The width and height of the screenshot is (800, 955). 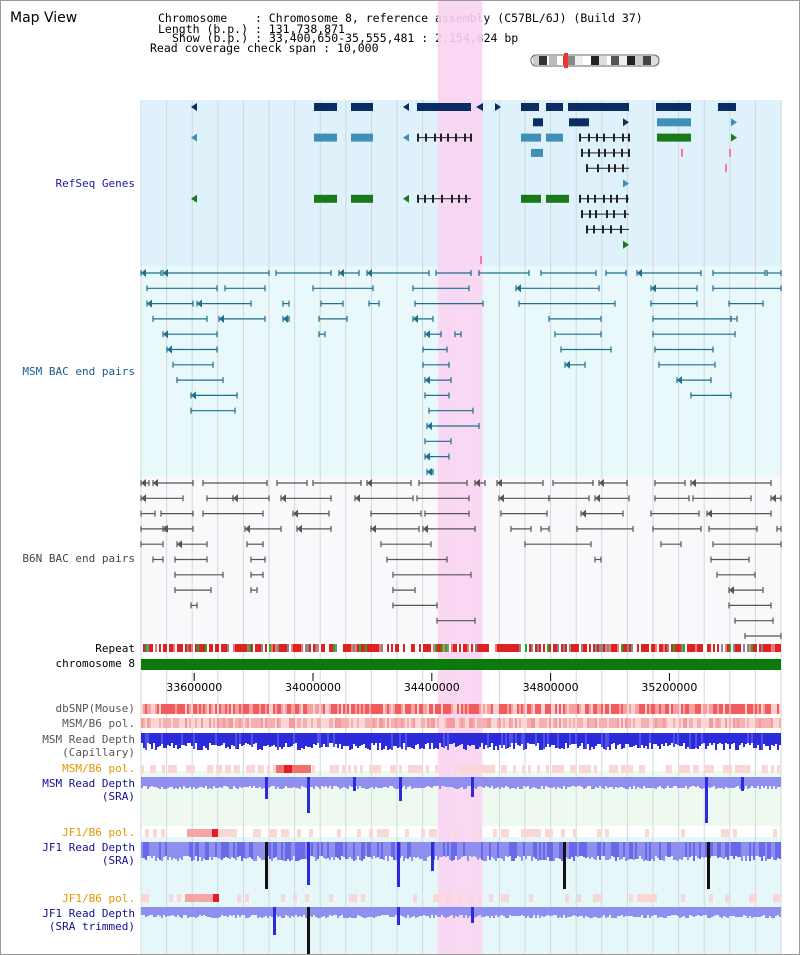 I want to click on selected-region-highlight, so click(x=460, y=478).